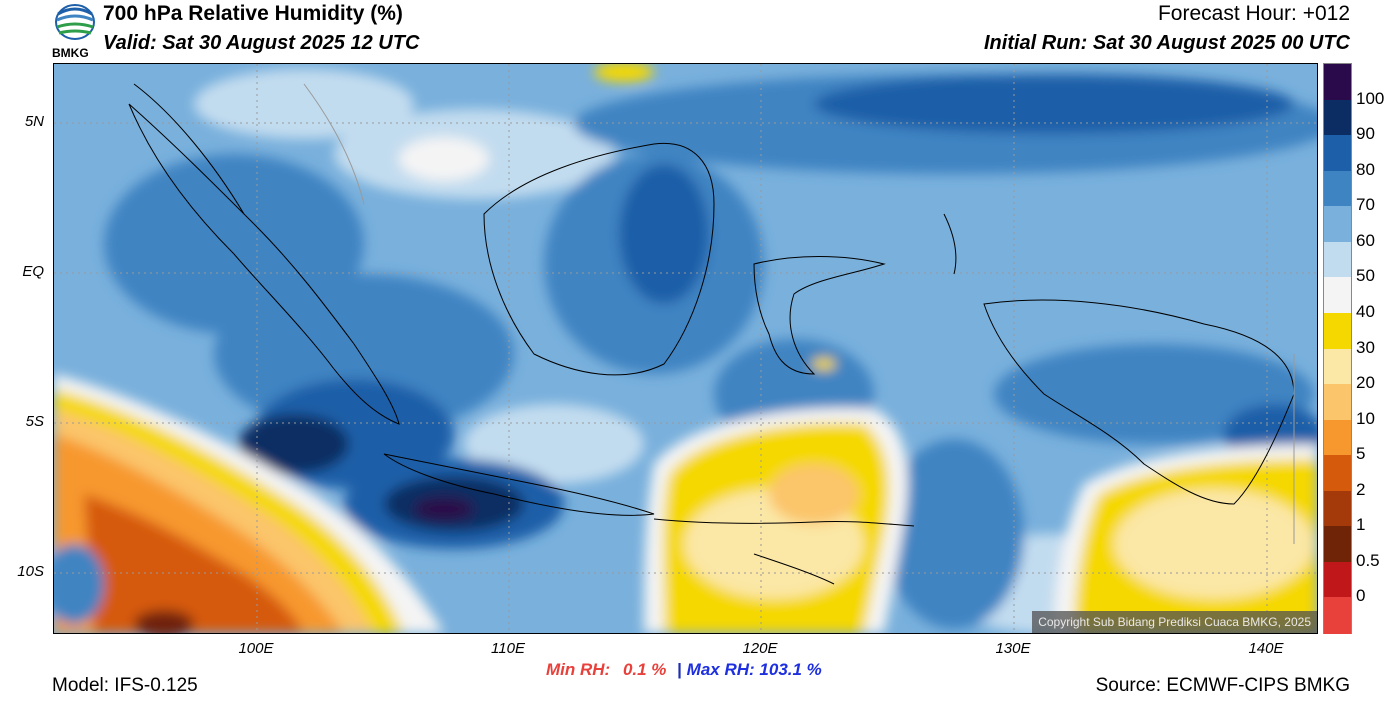 The image size is (1400, 709). I want to click on colorbar-label: 70, so click(1365, 205).